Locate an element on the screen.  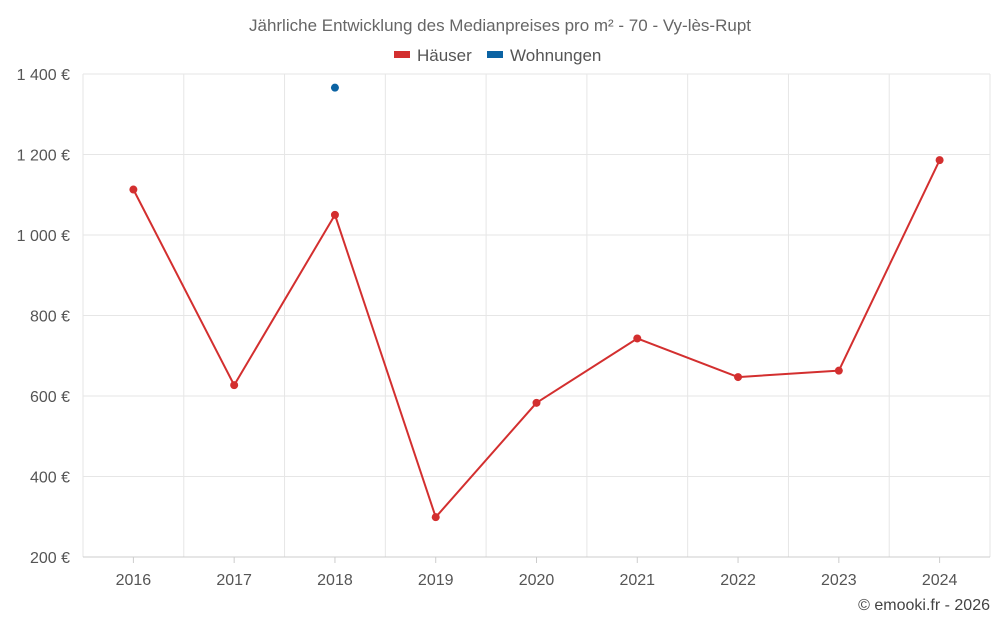
y-tick-label-0: 200 € is located at coordinates (50, 558).